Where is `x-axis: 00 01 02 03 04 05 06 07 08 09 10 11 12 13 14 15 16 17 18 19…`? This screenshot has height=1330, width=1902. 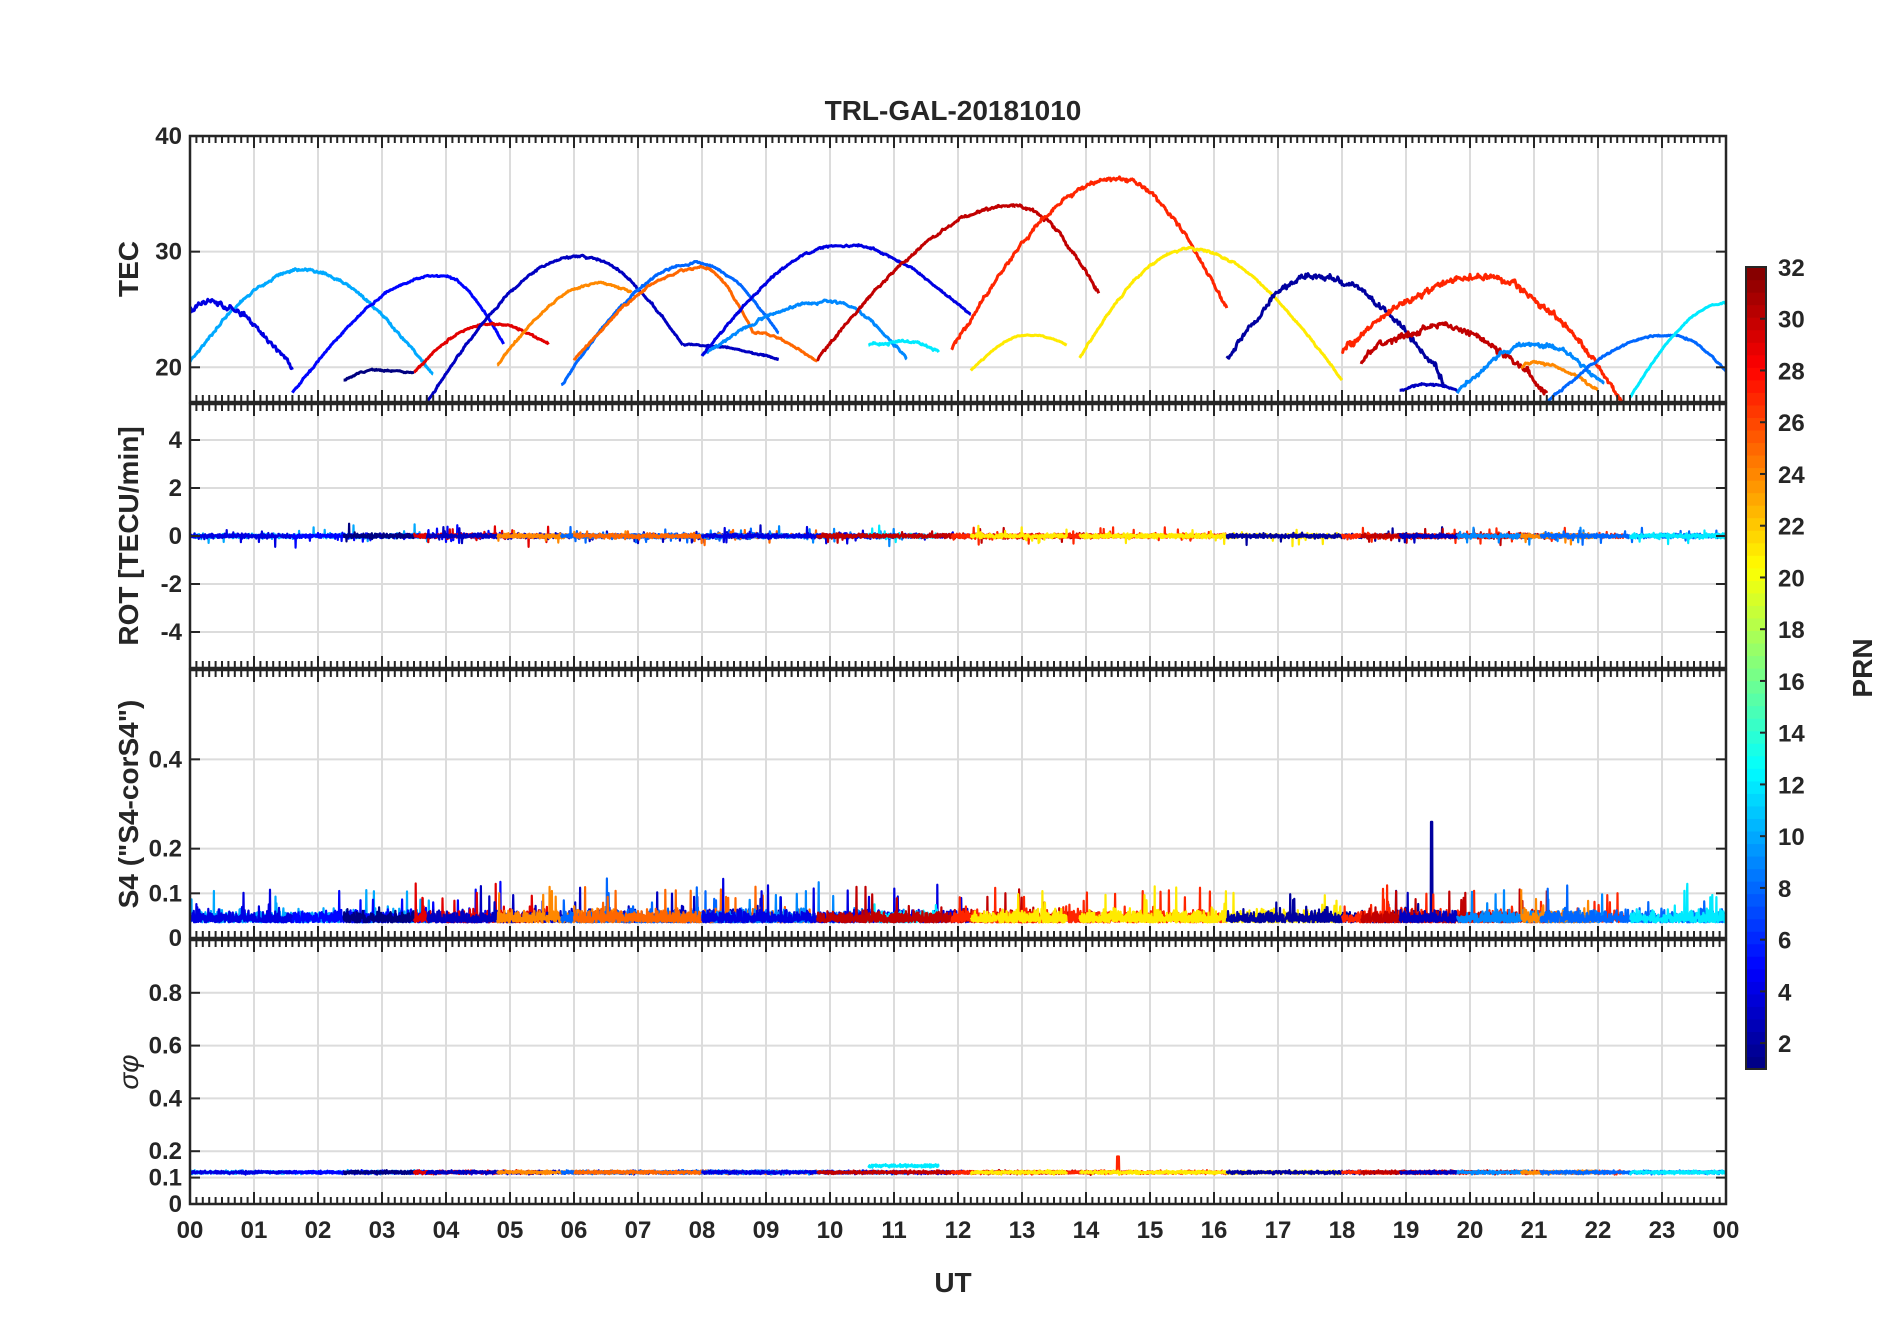
x-axis: 00 01 02 03 04 05 06 07 08 09 10 11 12 13 14 15 16 17 18 19… is located at coordinates (958, 1230).